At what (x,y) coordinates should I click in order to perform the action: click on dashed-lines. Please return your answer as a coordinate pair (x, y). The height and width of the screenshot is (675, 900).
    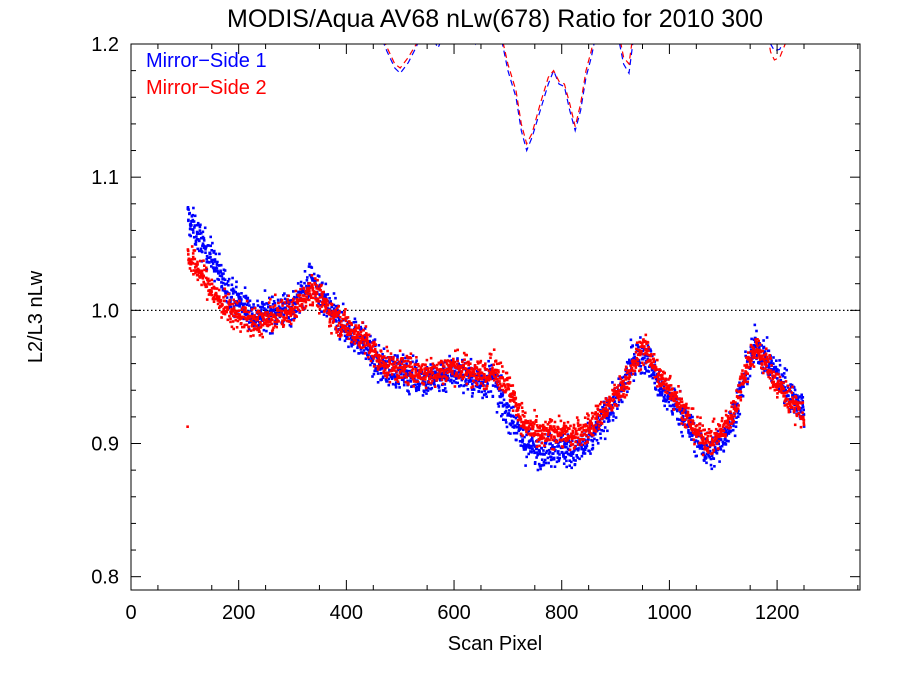
    Looking at the image, I should click on (584, 98).